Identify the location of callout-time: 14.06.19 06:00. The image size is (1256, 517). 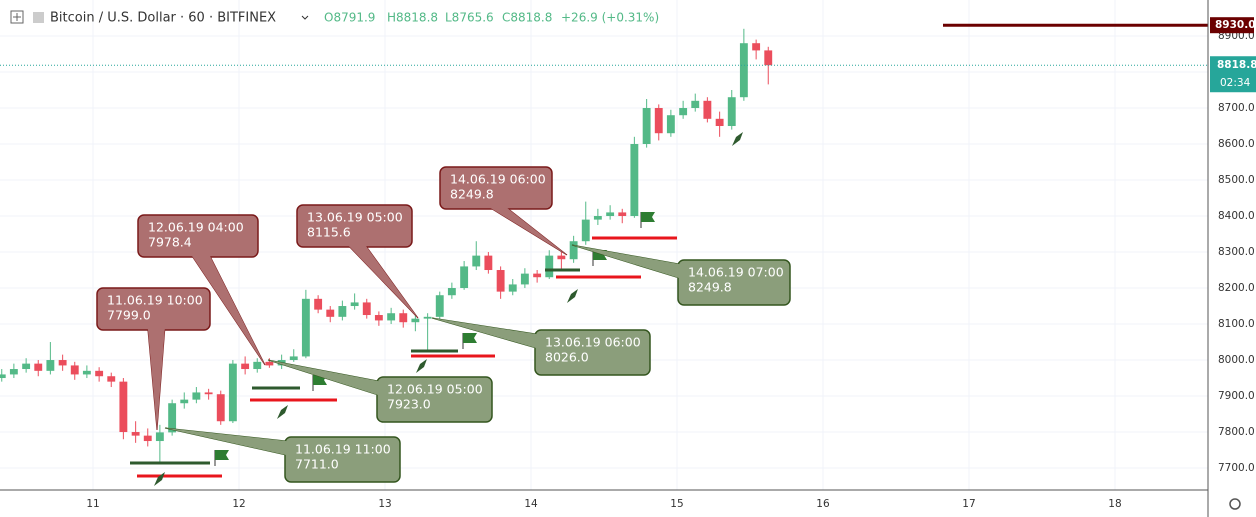
(498, 179).